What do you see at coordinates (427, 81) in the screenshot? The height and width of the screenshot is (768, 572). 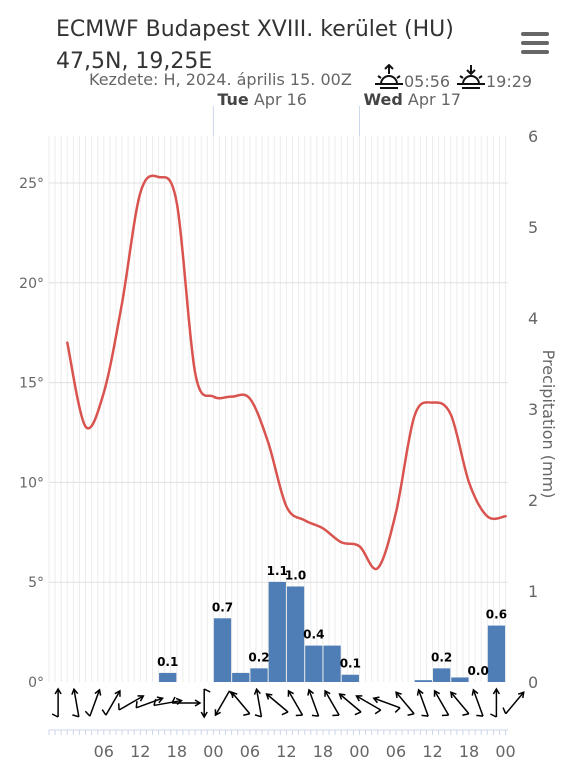 I see `sunrise-time: 05:56` at bounding box center [427, 81].